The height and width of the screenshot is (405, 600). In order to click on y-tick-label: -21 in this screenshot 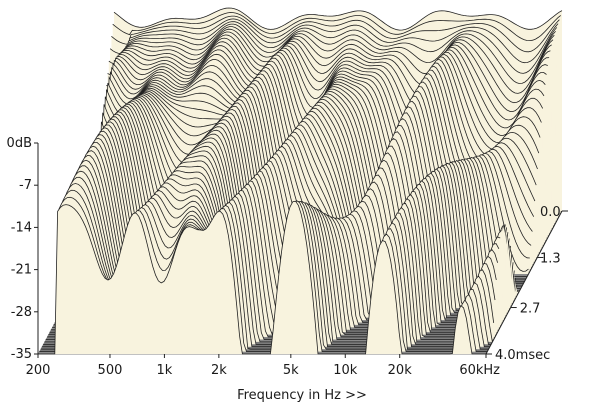, I will do `click(21, 270)`.